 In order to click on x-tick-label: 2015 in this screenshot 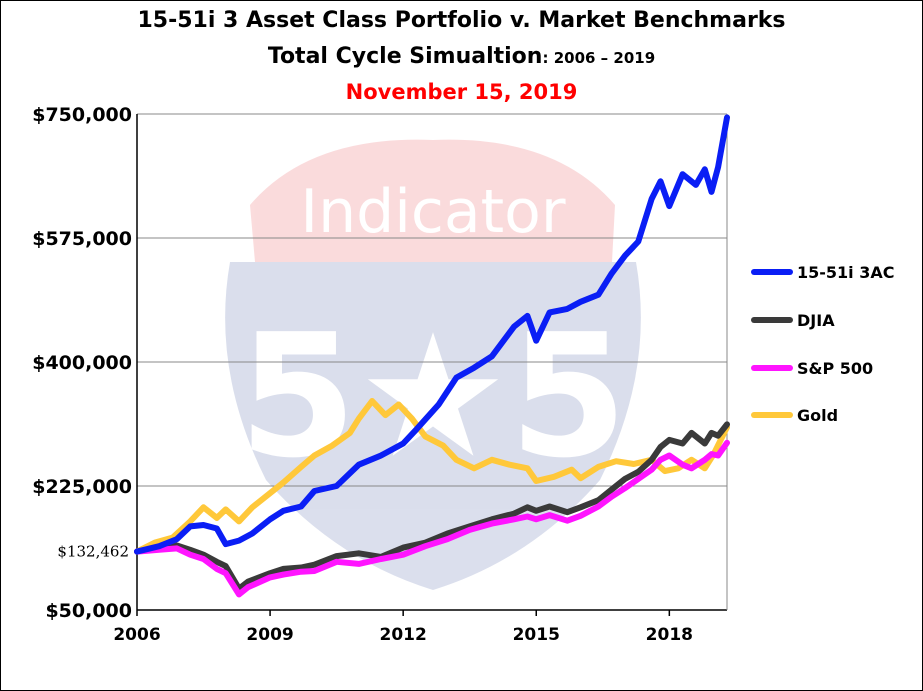, I will do `click(536, 635)`.